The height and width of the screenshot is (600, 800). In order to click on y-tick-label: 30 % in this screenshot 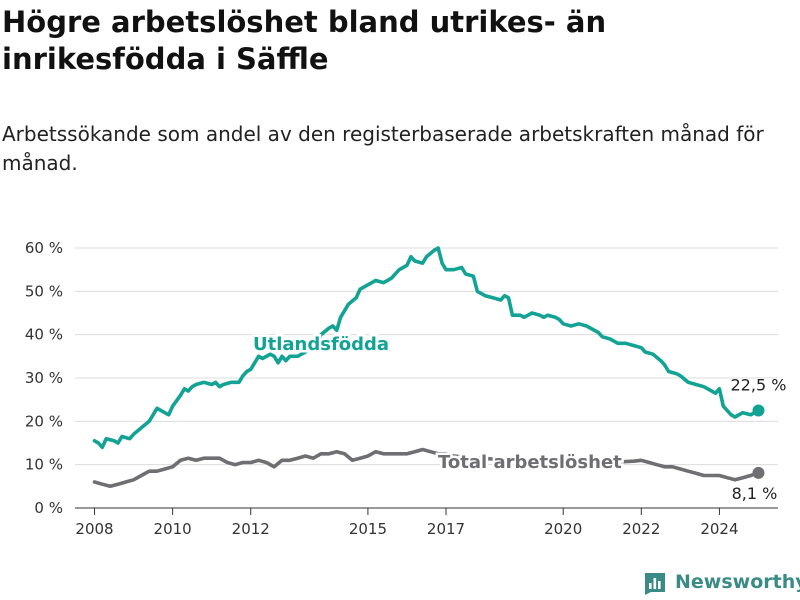, I will do `click(44, 378)`.